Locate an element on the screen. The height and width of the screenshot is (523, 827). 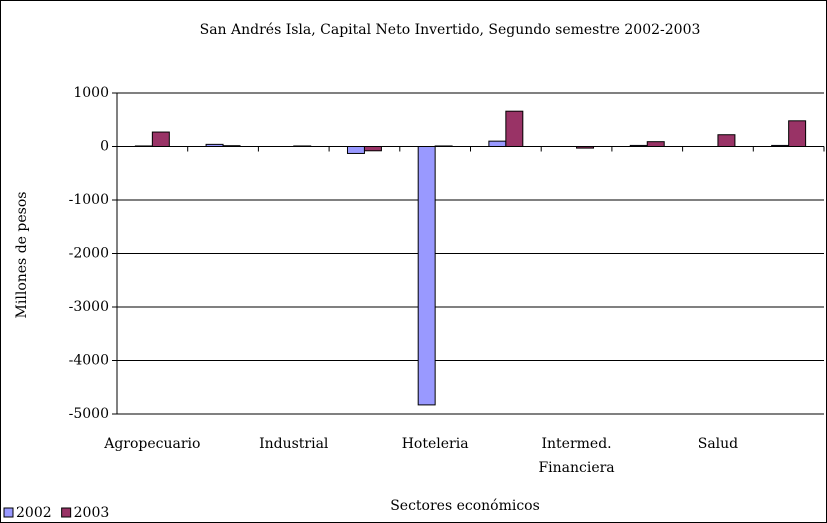
y-tick-label: -2000 is located at coordinates (89, 254).